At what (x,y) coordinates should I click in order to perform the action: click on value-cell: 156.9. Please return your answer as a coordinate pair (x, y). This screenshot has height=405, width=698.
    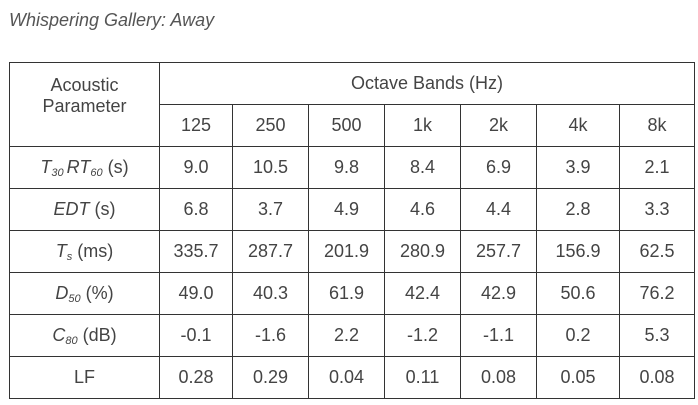
    Looking at the image, I should click on (578, 251).